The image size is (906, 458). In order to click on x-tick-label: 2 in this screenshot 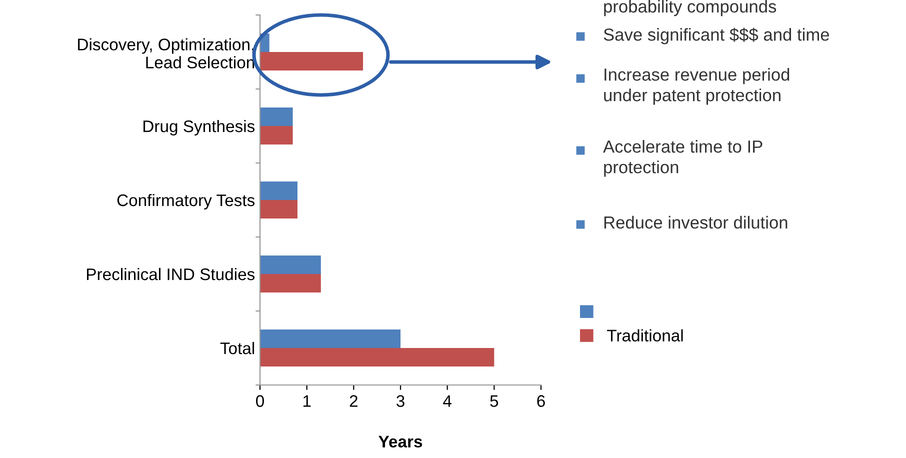, I will do `click(354, 401)`.